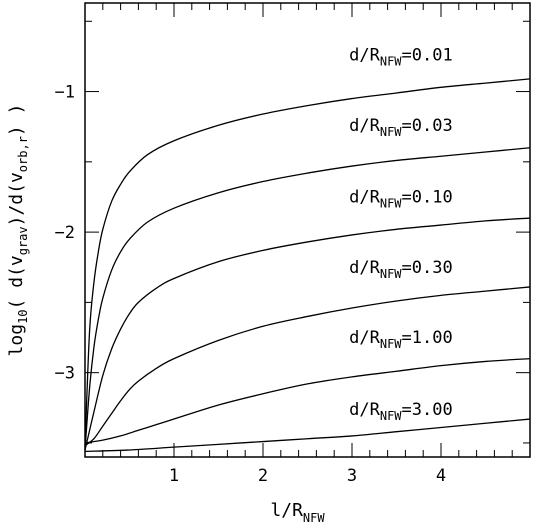 The height and width of the screenshot is (527, 533). Describe the element at coordinates (427, 268) in the screenshot. I see `series-label-value: =0.30` at that location.